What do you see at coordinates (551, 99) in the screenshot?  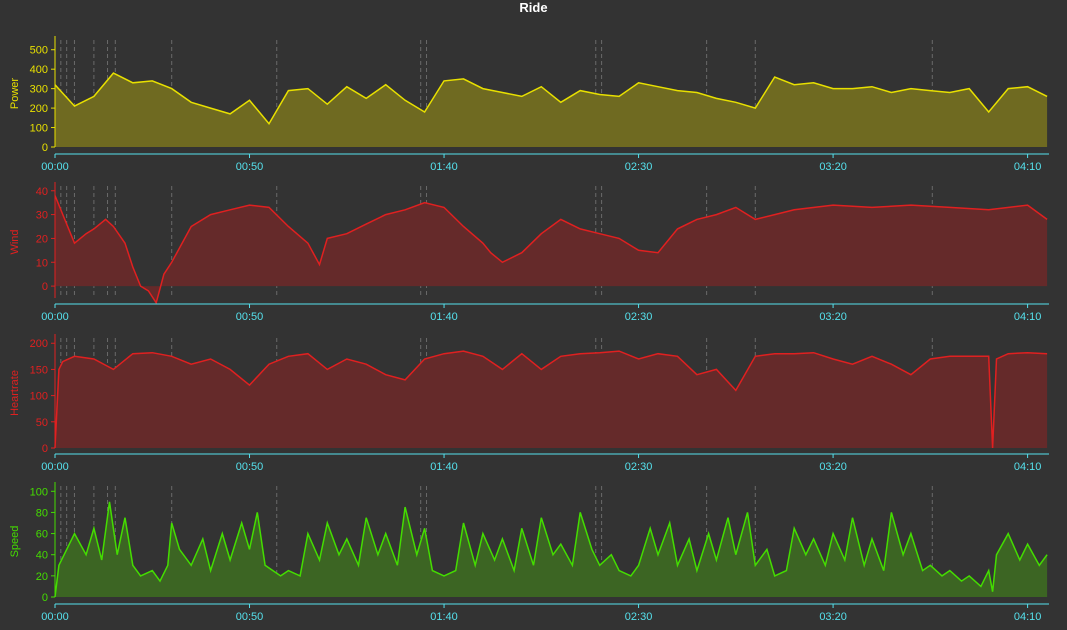 I see `series-line-power` at bounding box center [551, 99].